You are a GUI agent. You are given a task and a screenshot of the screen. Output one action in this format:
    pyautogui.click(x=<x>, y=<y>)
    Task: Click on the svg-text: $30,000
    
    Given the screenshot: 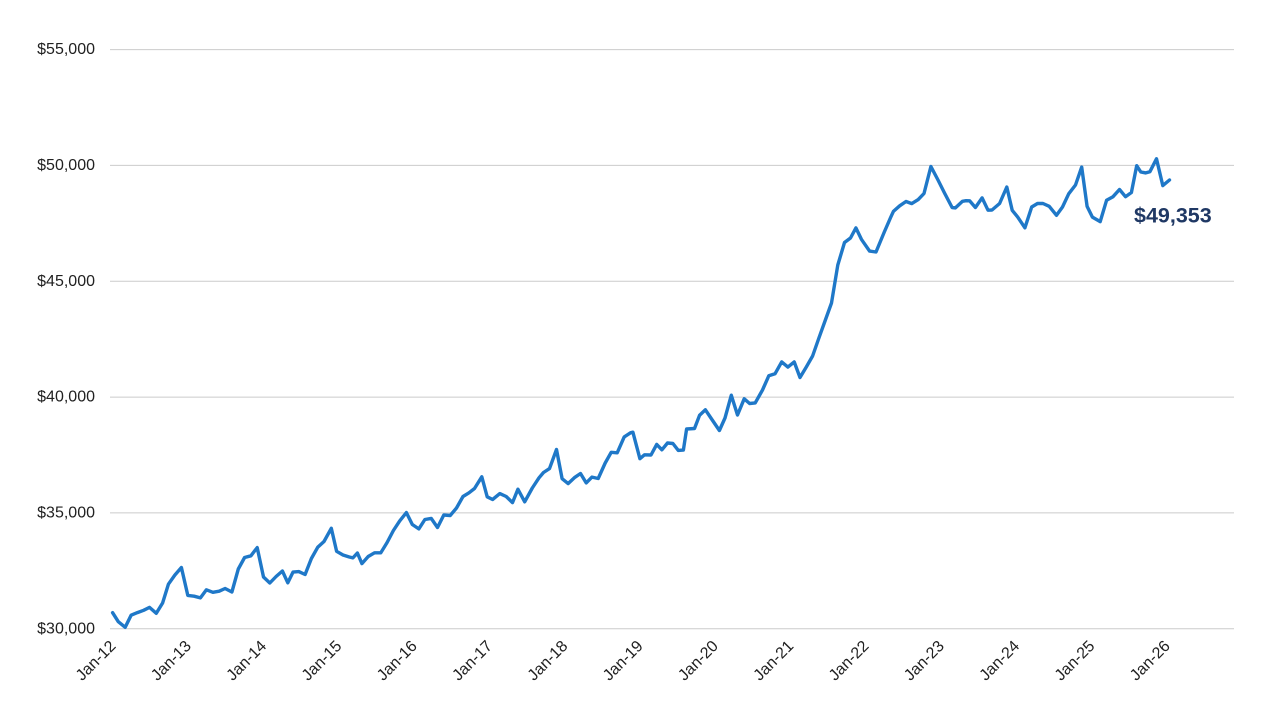 What is the action you would take?
    pyautogui.click(x=66, y=628)
    